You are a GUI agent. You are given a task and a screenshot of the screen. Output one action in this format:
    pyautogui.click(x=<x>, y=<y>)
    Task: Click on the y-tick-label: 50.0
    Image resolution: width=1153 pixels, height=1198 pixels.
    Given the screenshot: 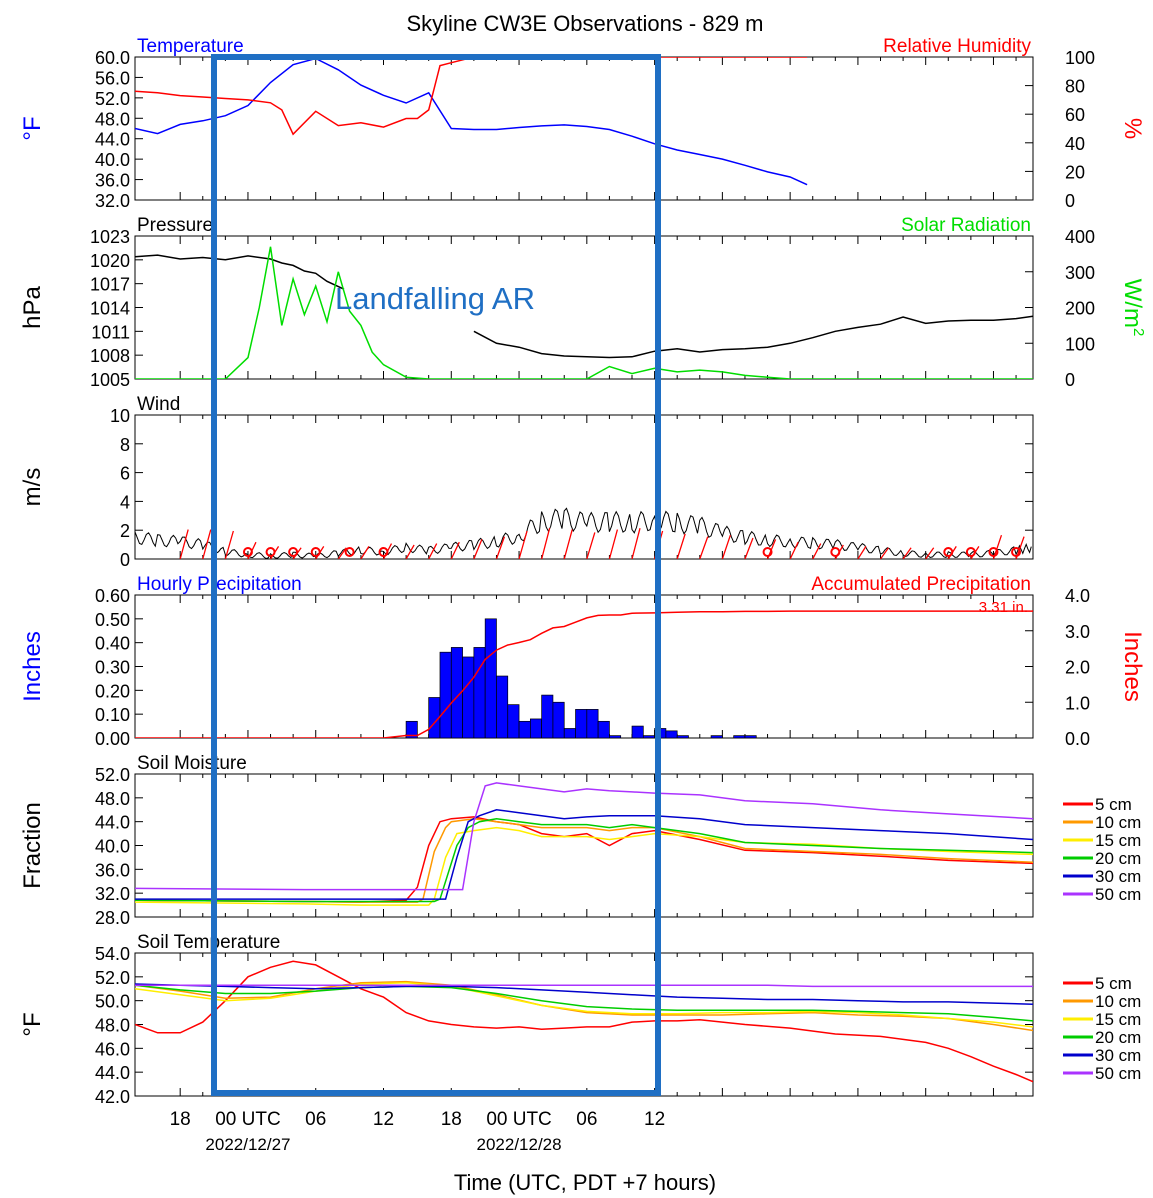 What is the action you would take?
    pyautogui.click(x=112, y=1002)
    